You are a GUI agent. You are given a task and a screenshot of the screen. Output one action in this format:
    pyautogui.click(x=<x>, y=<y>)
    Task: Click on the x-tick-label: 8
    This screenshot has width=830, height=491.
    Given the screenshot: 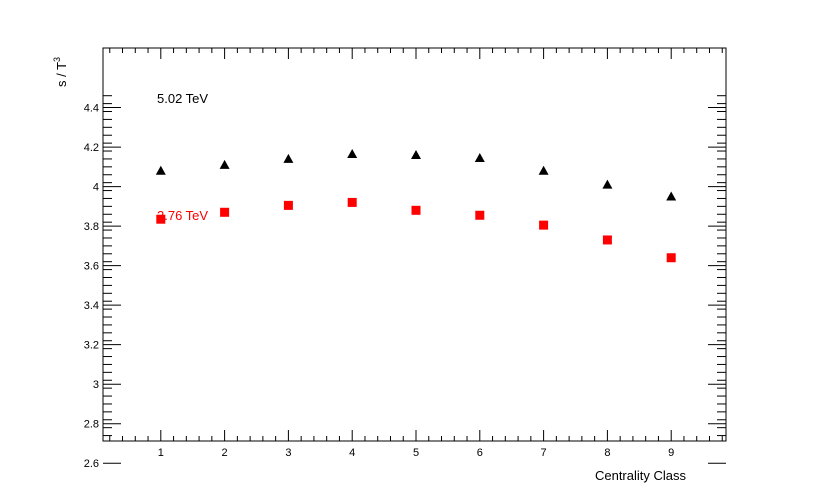 What is the action you would take?
    pyautogui.click(x=607, y=453)
    